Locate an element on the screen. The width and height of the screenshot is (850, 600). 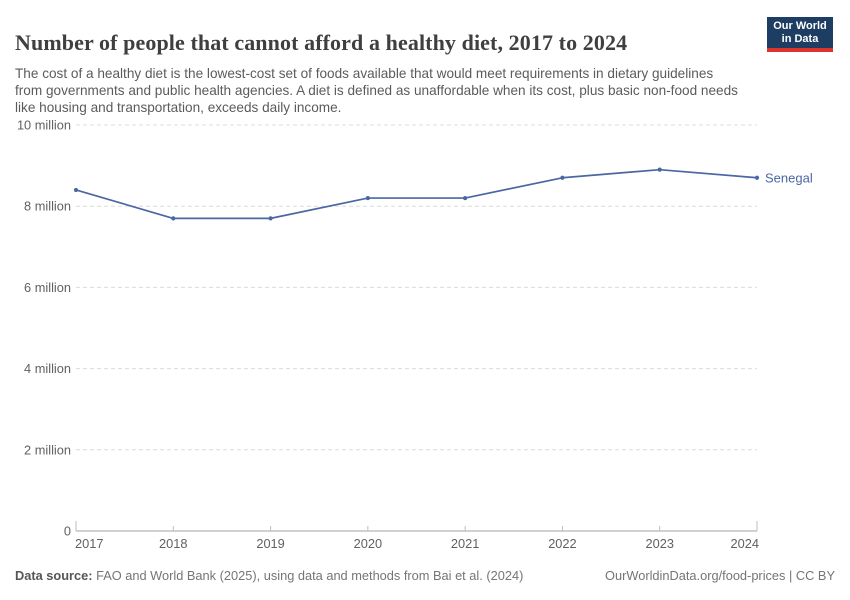
y-axis-tick-label: 10 million is located at coordinates (44, 125).